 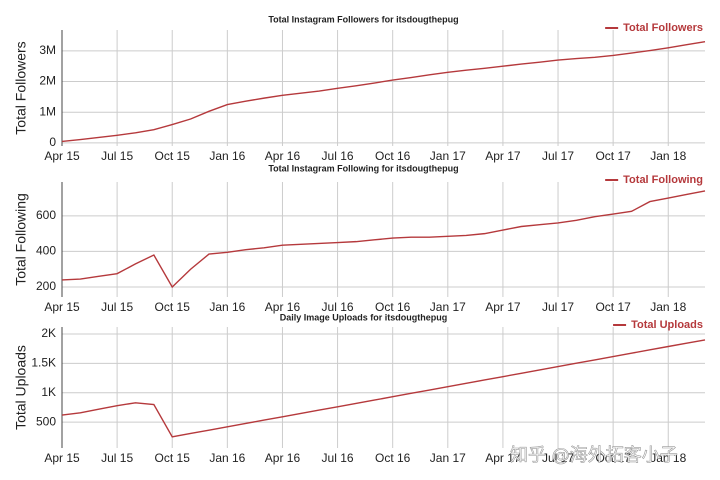 What do you see at coordinates (52, 142) in the screenshot?
I see `y-tick-label: 0` at bounding box center [52, 142].